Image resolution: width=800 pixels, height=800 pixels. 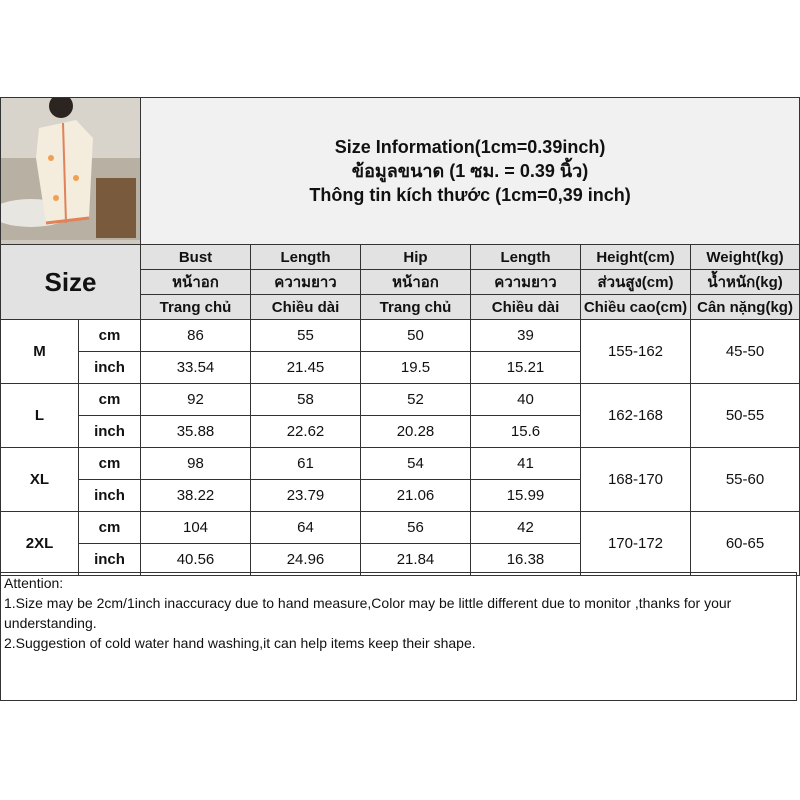 What do you see at coordinates (415, 463) in the screenshot?
I see `measurement-cell: 54` at bounding box center [415, 463].